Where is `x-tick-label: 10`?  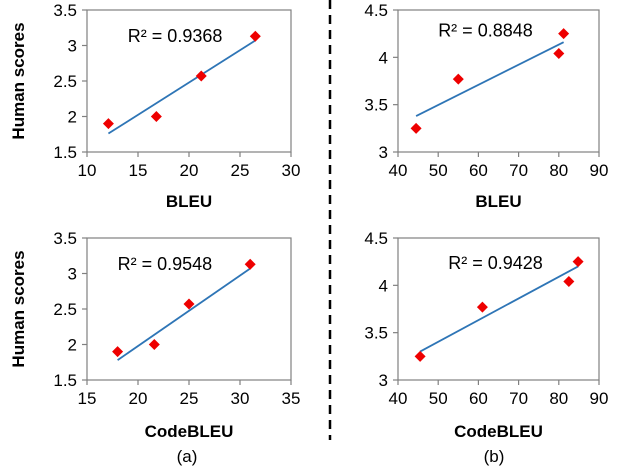 x-tick-label: 10 is located at coordinates (87, 170).